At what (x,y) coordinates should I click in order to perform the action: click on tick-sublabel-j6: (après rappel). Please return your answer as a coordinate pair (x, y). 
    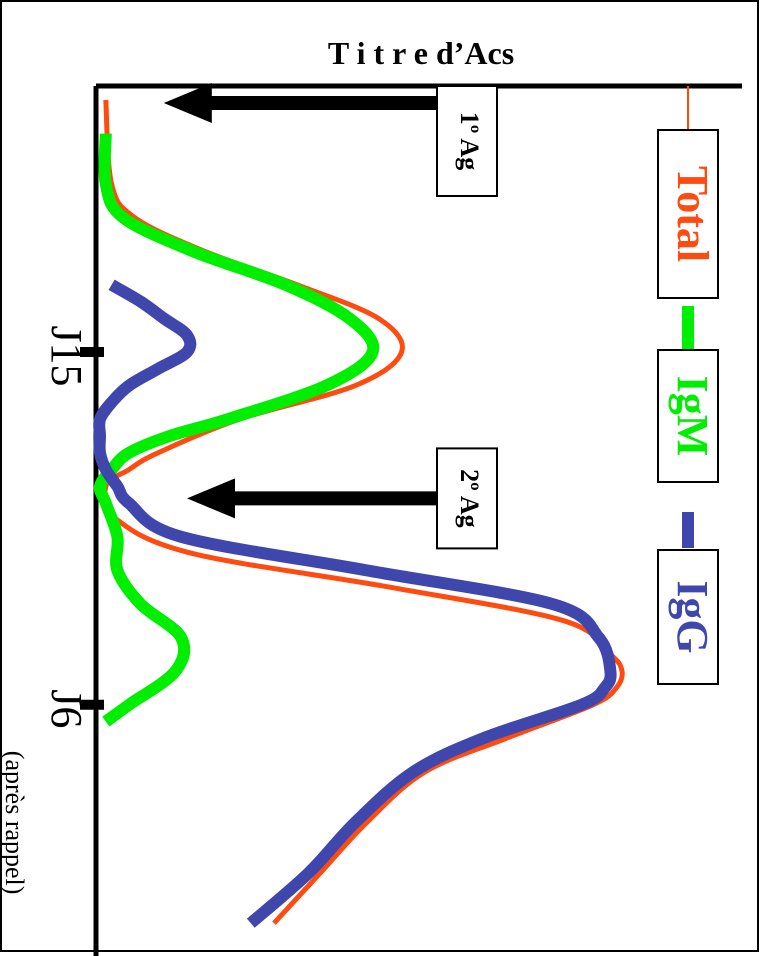
    Looking at the image, I should click on (14, 823).